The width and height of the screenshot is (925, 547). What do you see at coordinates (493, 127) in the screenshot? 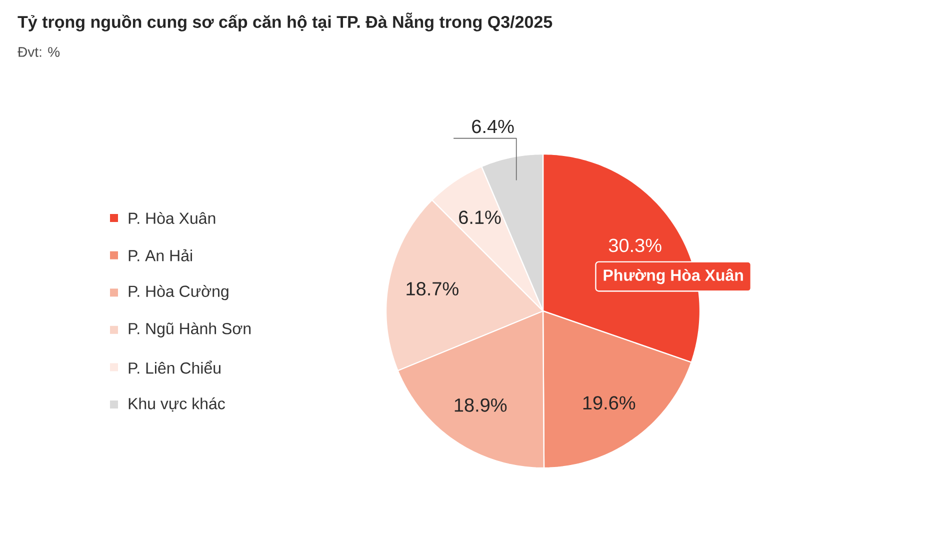
I see `data-label: 6.4%` at bounding box center [493, 127].